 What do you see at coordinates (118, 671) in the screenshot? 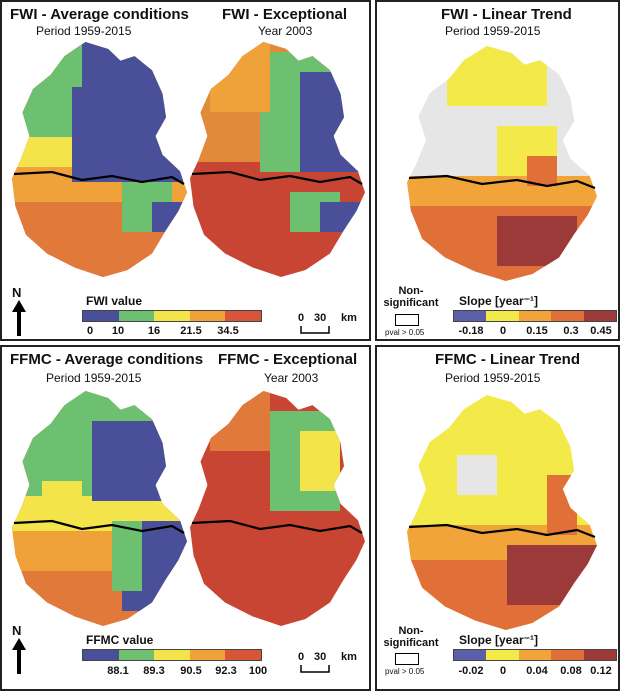
I see `legend-tick: 88.1` at bounding box center [118, 671].